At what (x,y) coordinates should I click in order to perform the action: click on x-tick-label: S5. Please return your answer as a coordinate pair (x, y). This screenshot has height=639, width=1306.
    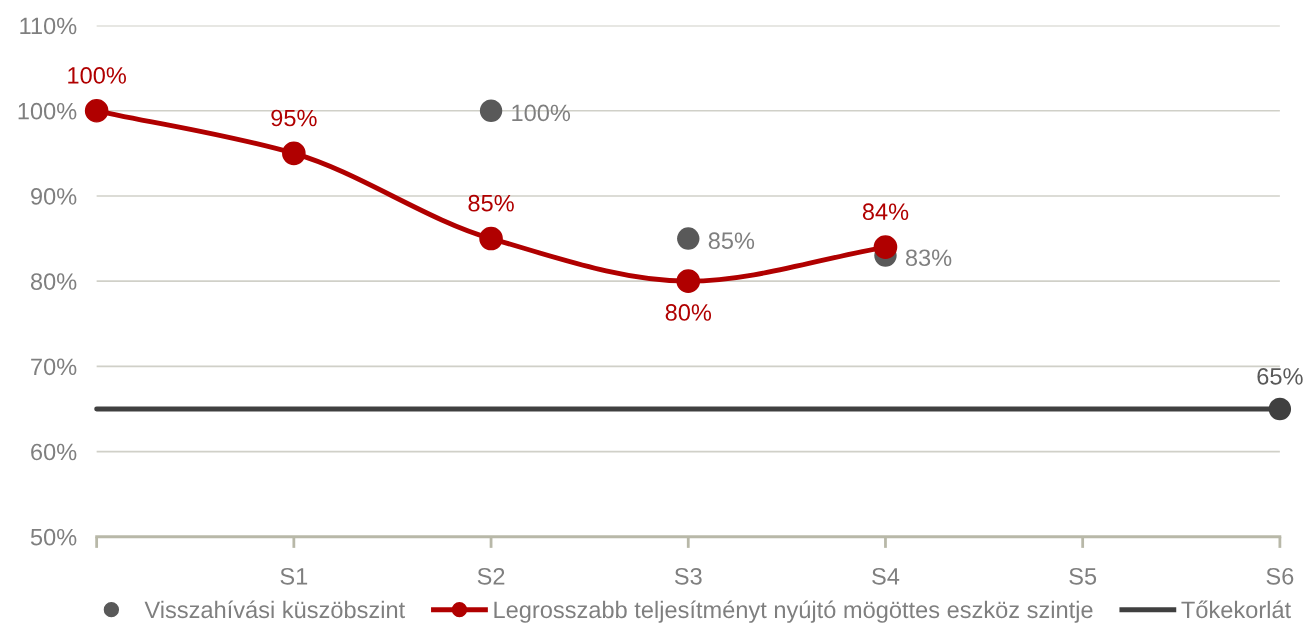
    Looking at the image, I should click on (1083, 576).